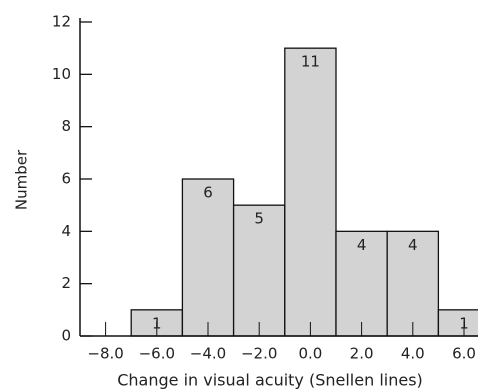  Describe the element at coordinates (270, 380) in the screenshot. I see `x-axis-label: Change in visual acuity (Snellen lines)` at that location.